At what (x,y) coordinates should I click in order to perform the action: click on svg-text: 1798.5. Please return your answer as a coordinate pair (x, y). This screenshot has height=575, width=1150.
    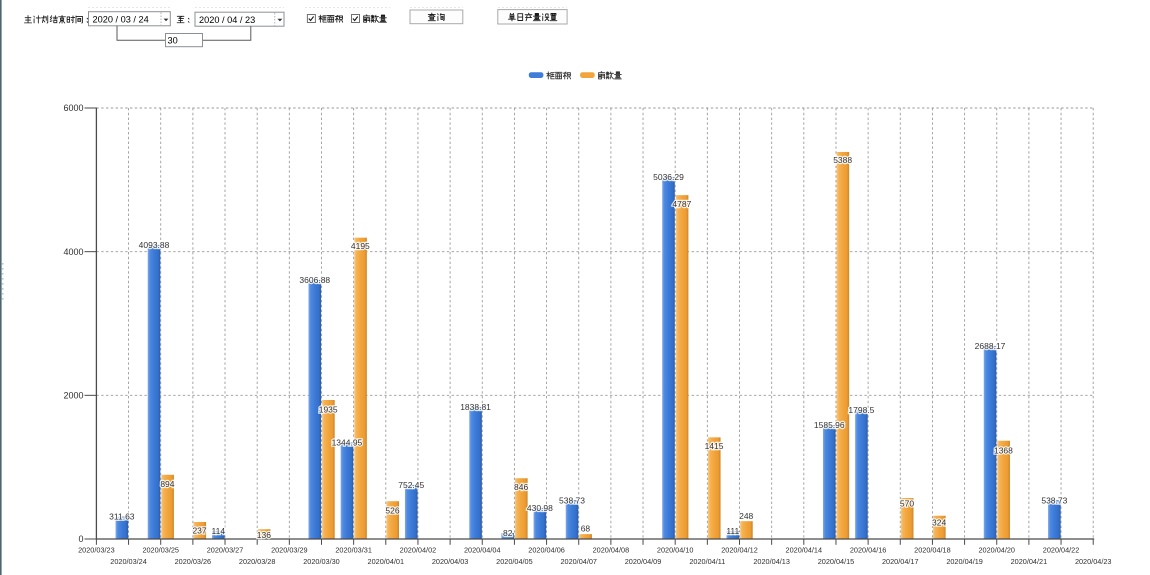
    Looking at the image, I should click on (861, 410).